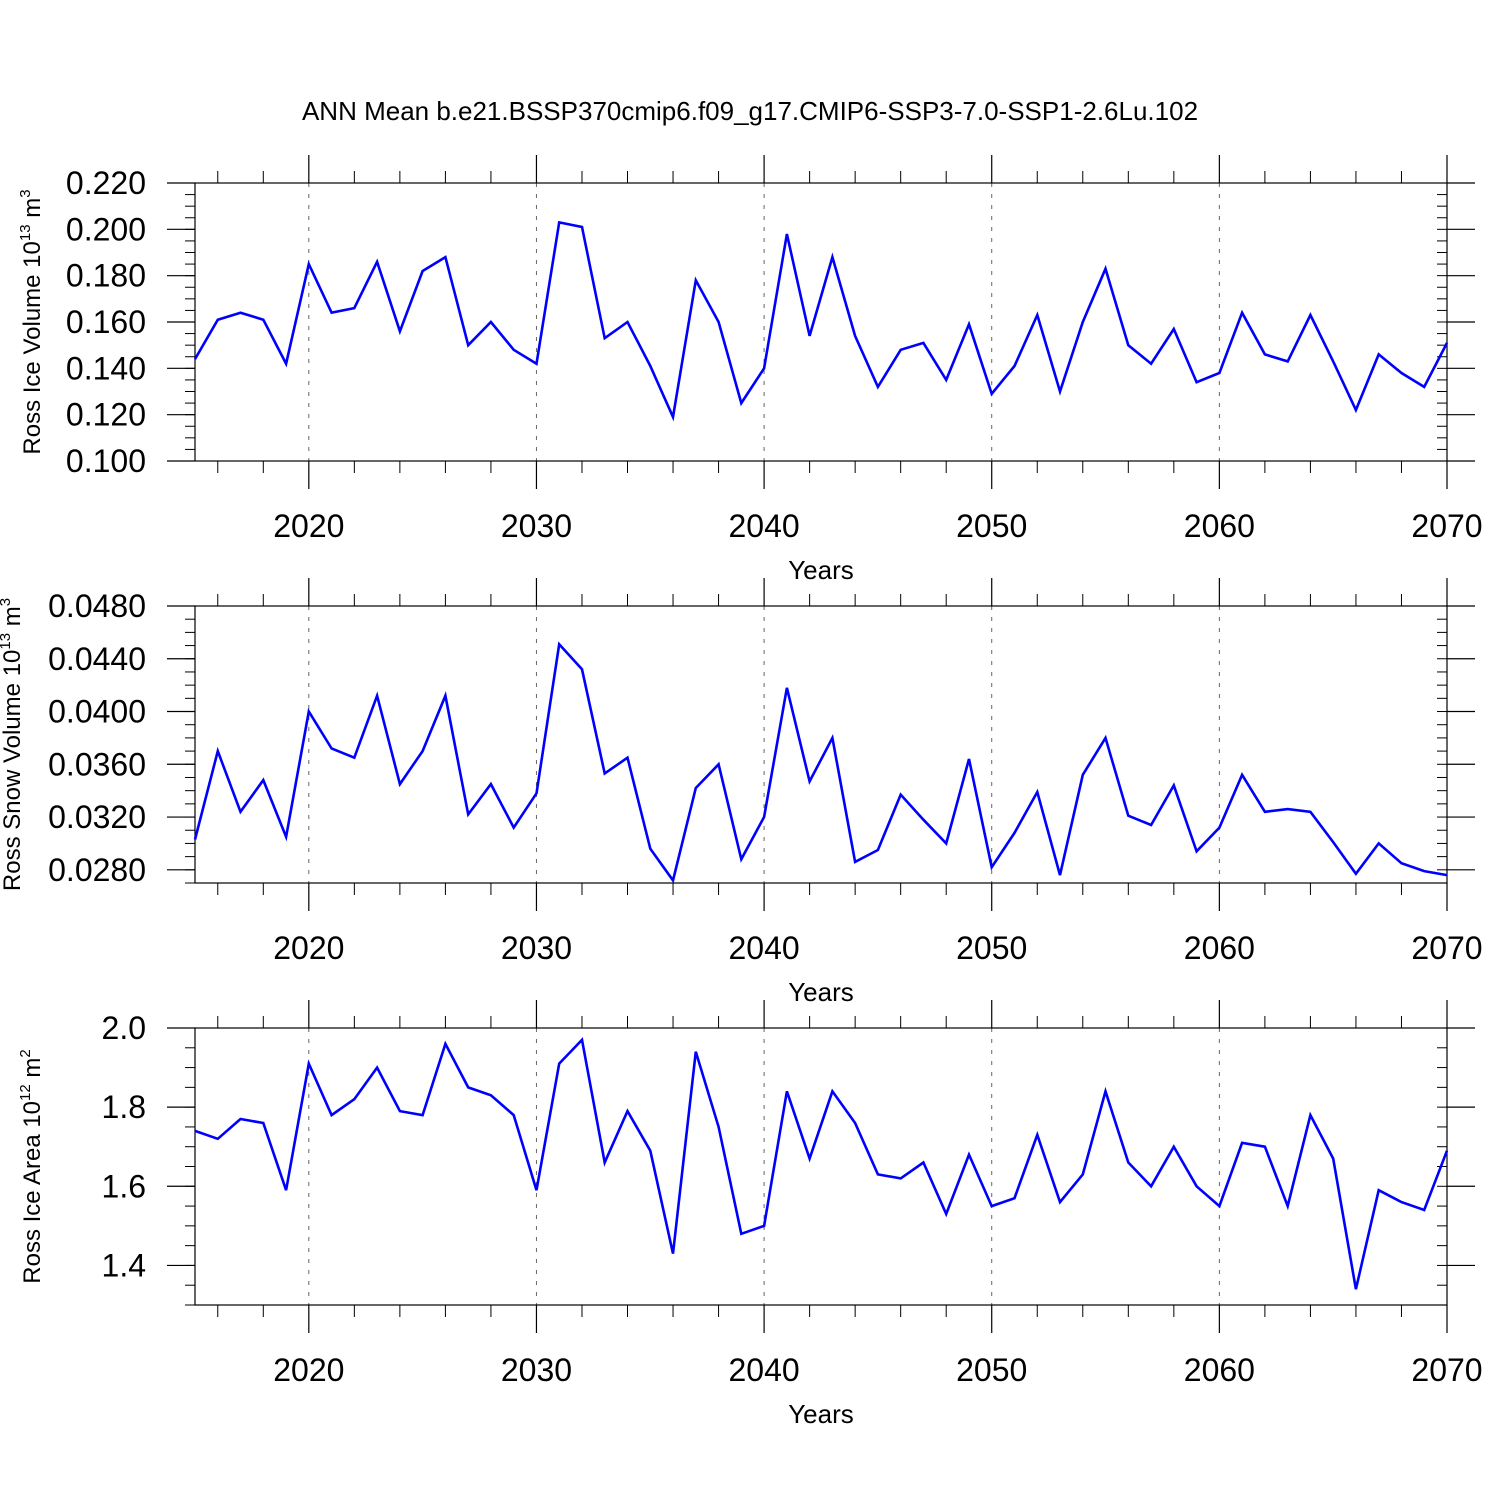  I want to click on y-axis-label: Ross Ice Volume 1013 m3, so click(31, 321).